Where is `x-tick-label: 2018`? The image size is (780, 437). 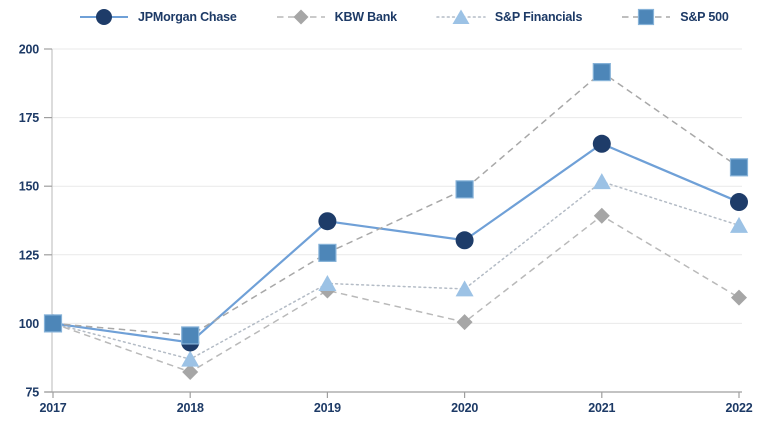 x-tick-label: 2018 is located at coordinates (190, 408).